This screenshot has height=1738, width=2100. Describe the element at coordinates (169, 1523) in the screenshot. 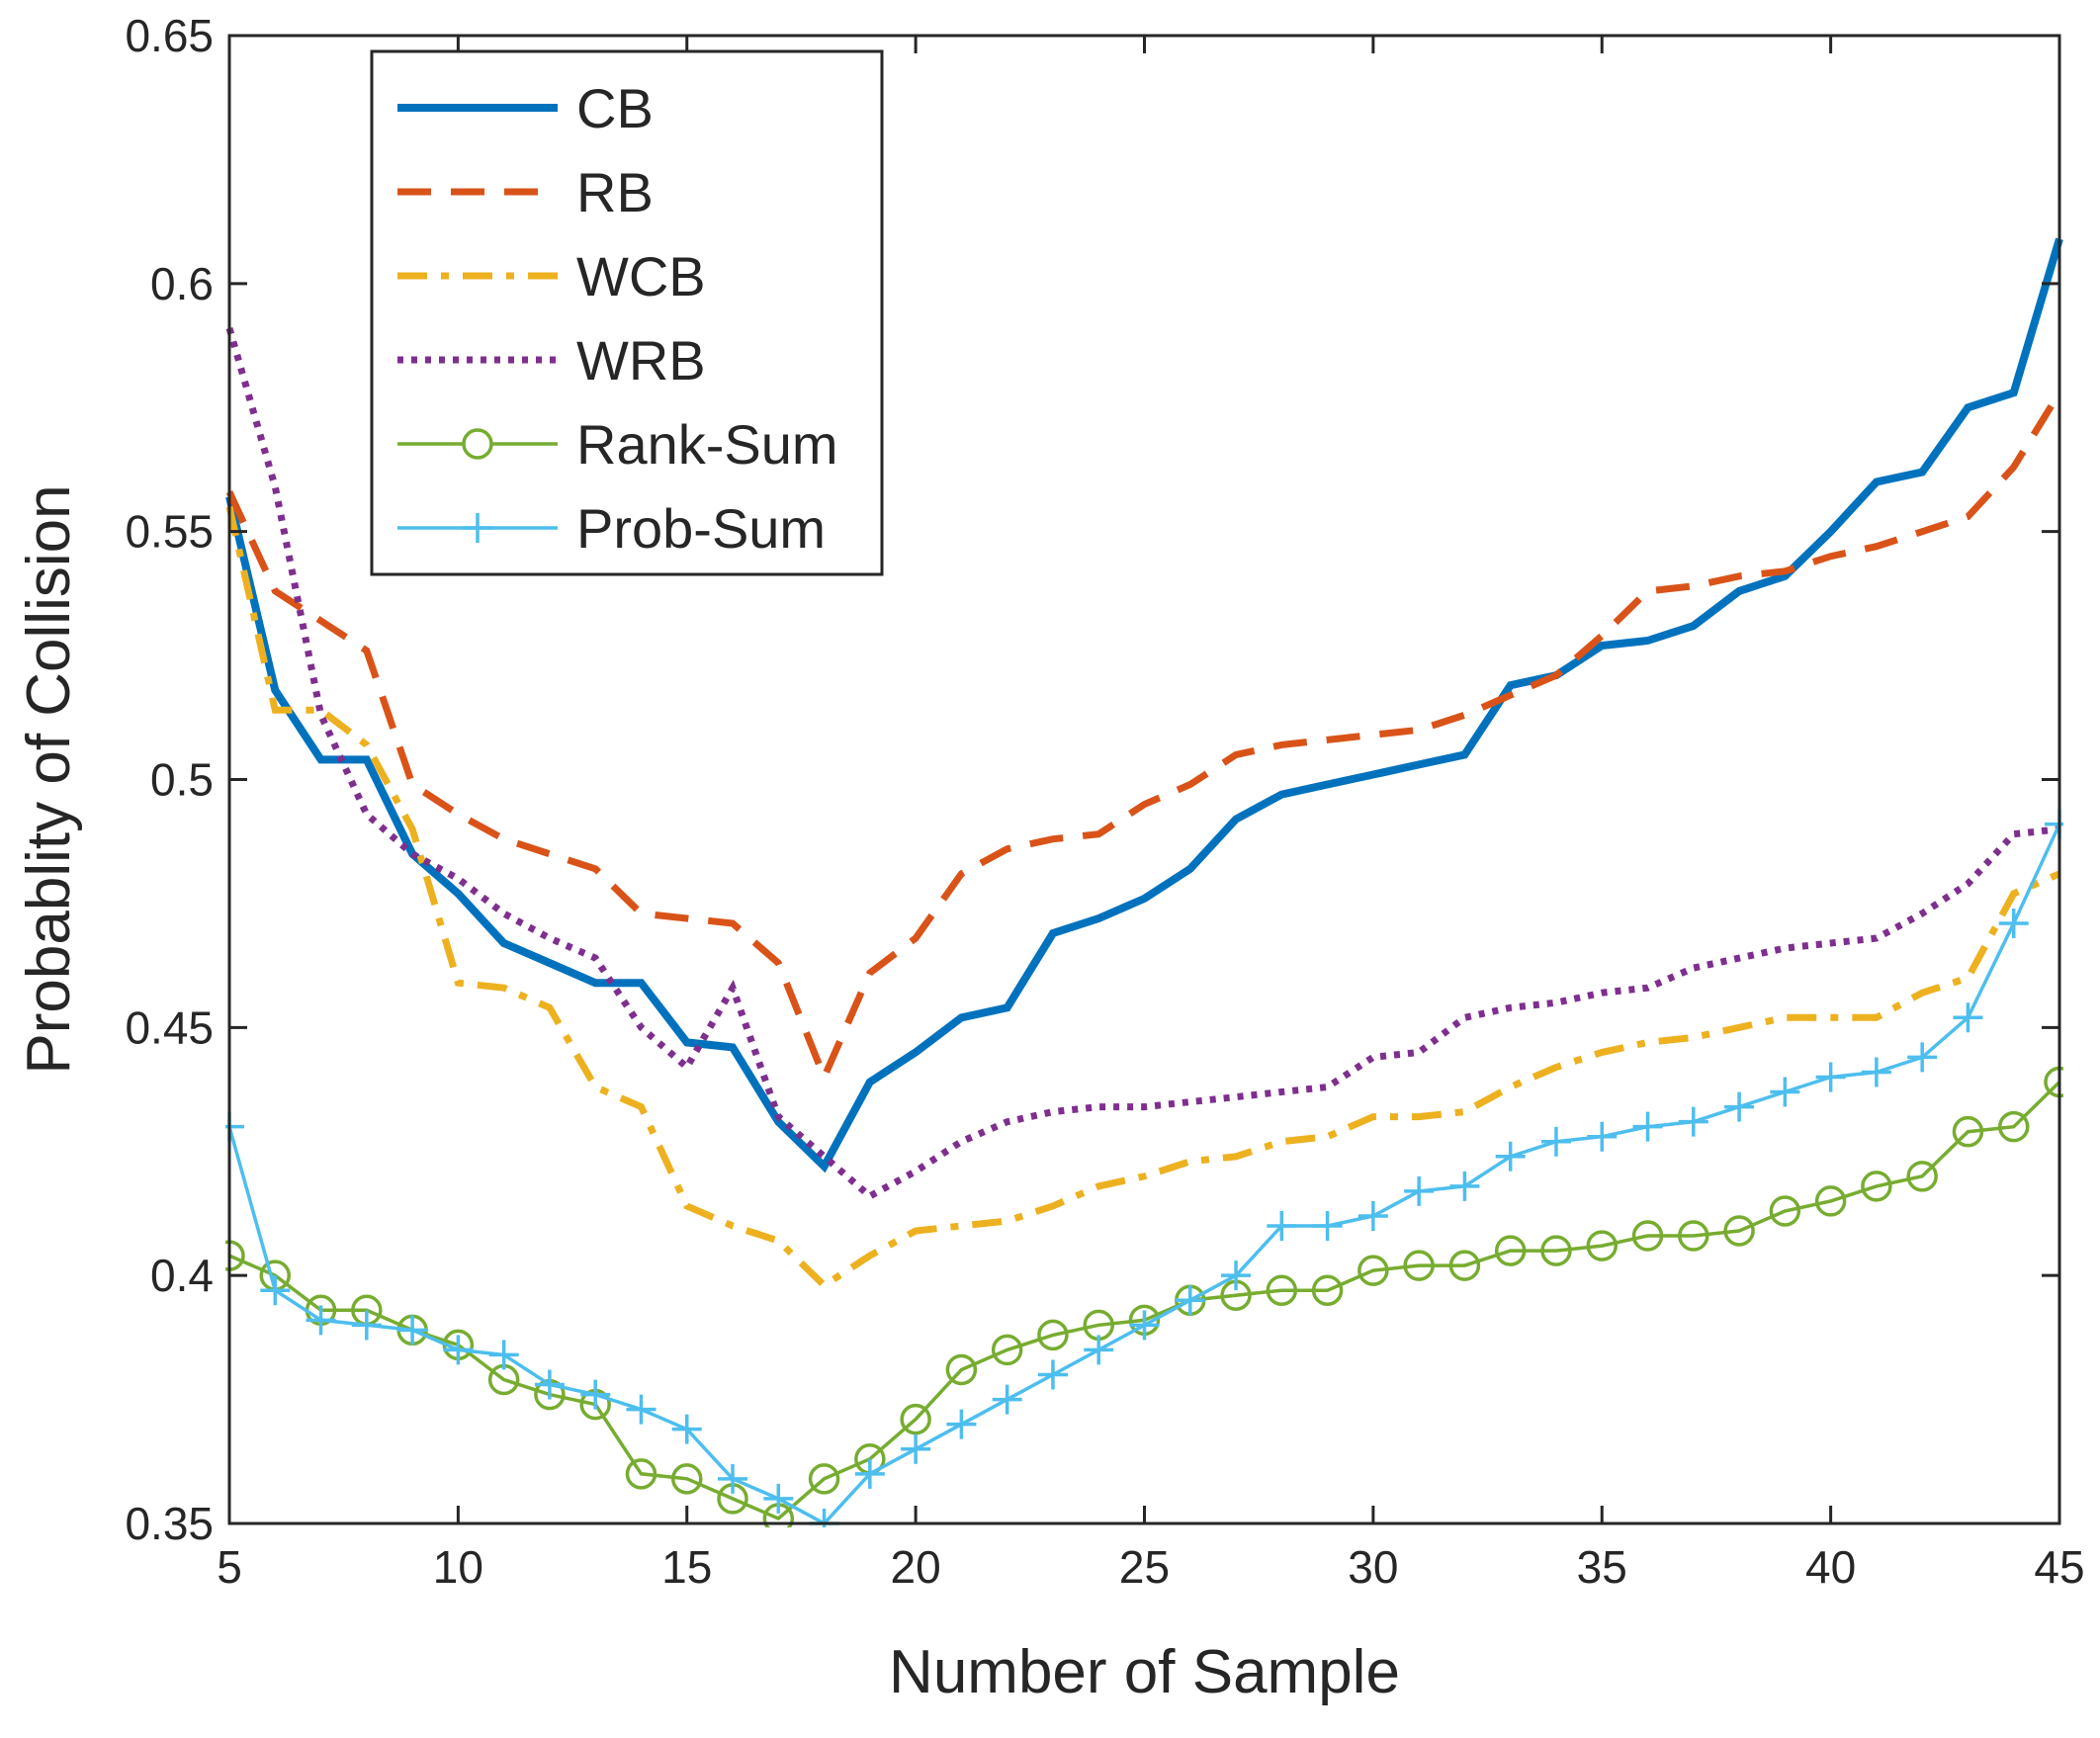

I see `y-tick-label: 0.35` at that location.